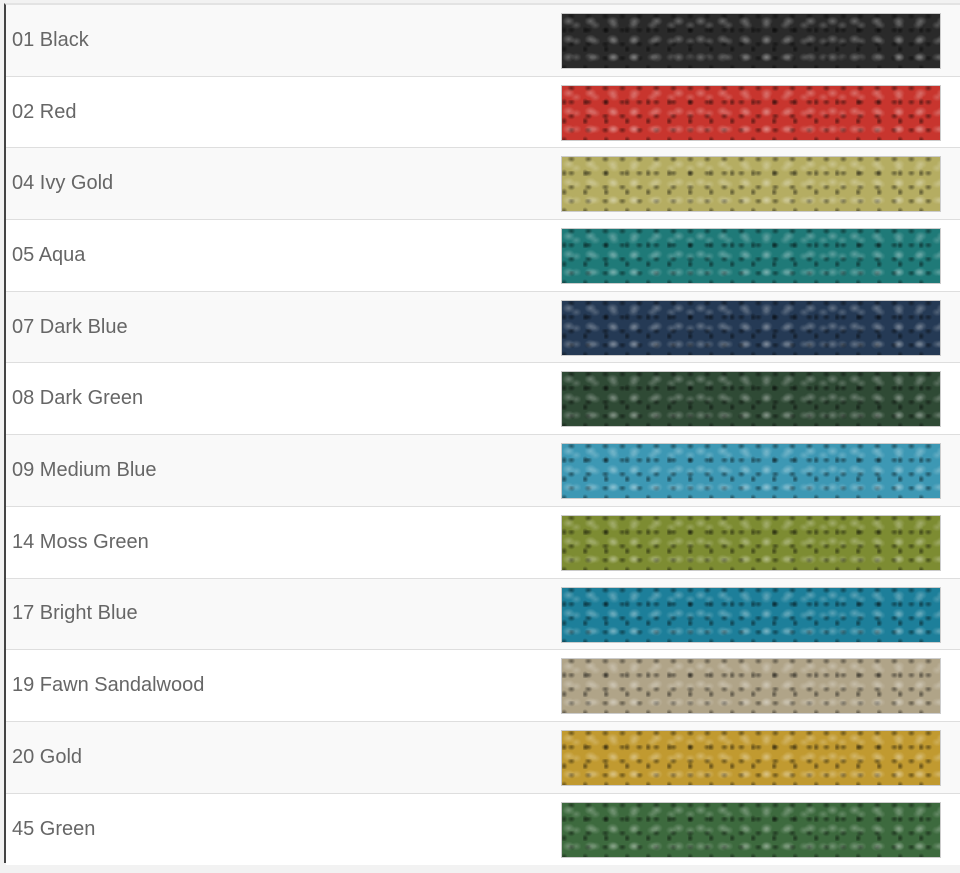 Image resolution: width=960 pixels, height=873 pixels. Describe the element at coordinates (44, 111) in the screenshot. I see `color-label: 02 Red` at that location.